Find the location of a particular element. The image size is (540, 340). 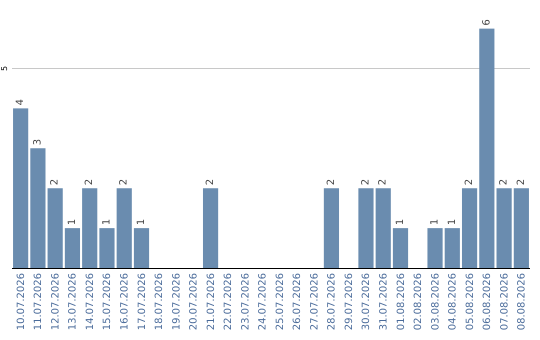

x-tick-label: 30.07.2026 is located at coordinates (366, 301).